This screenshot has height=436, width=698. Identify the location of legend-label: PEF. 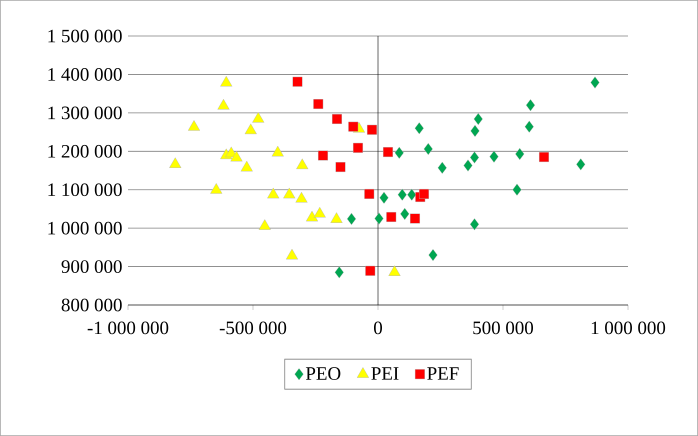
(443, 373).